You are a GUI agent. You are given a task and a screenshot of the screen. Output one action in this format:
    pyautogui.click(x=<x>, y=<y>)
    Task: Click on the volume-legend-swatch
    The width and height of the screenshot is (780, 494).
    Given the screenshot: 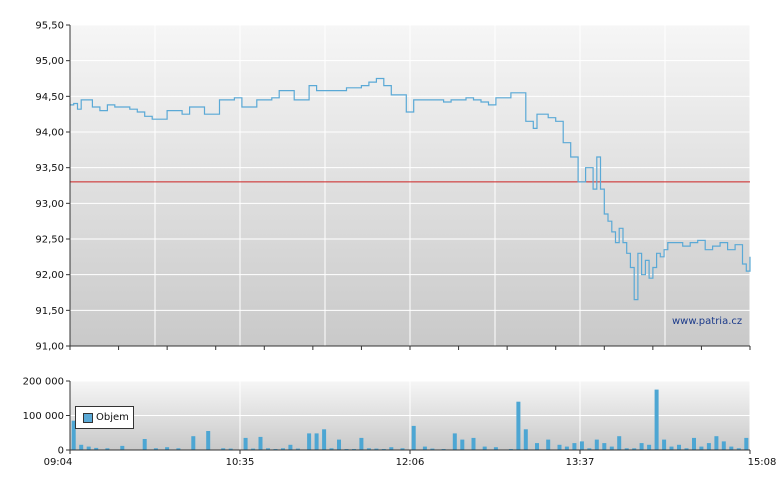 What is the action you would take?
    pyautogui.click(x=88, y=417)
    